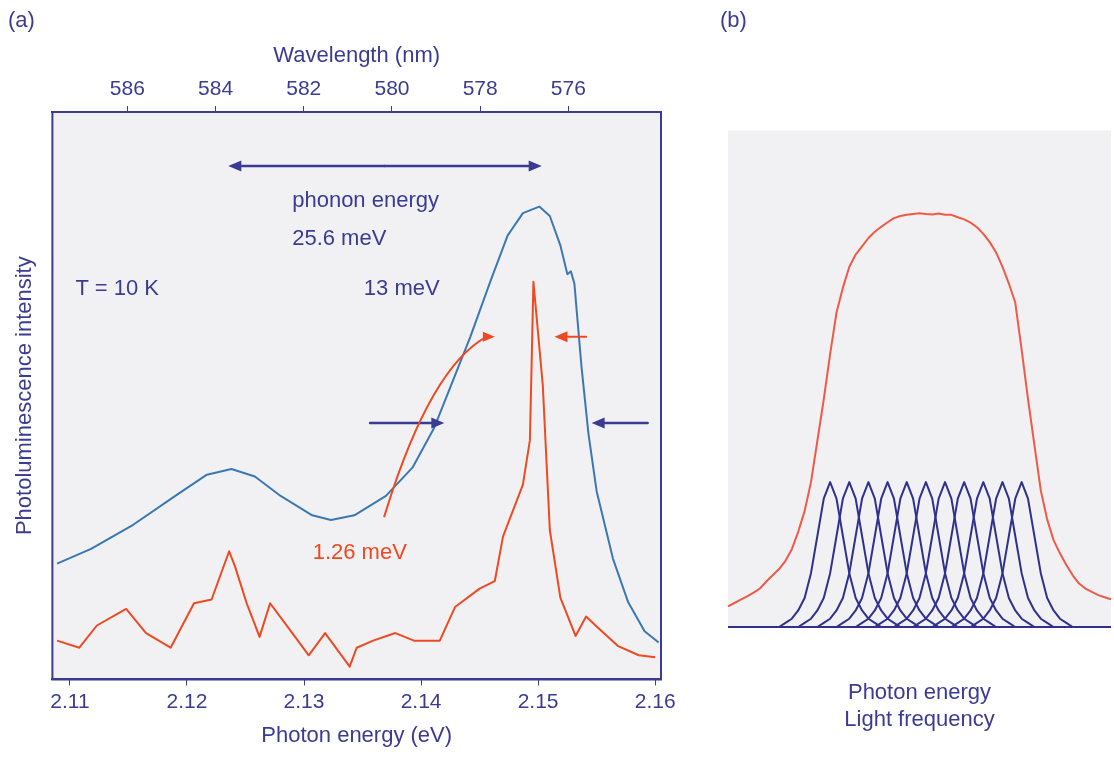  Describe the element at coordinates (568, 88) in the screenshot. I see `x2-tick-label: 576` at that location.